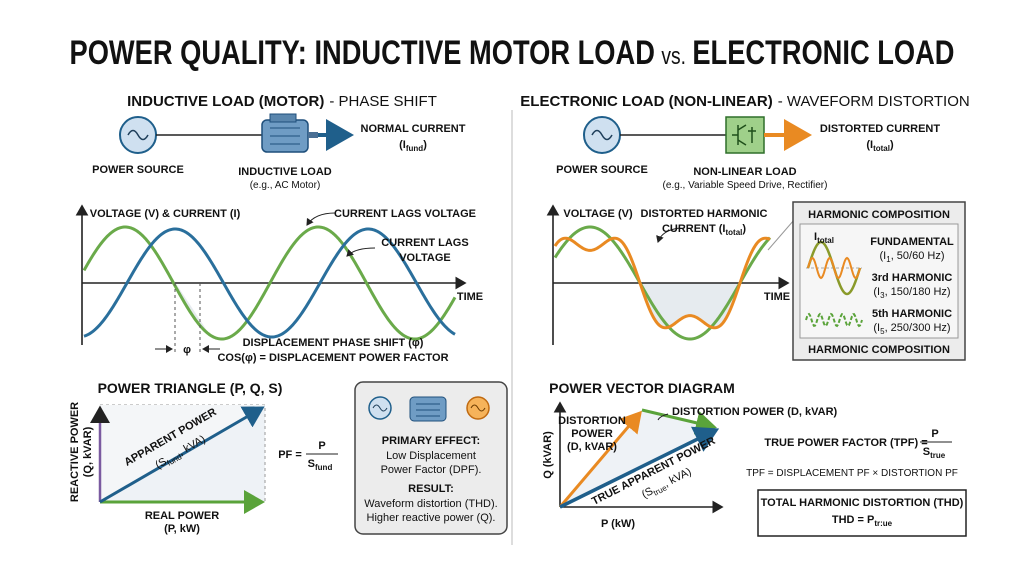 Image resolution: width=1024 pixels, height=576 pixels. What do you see at coordinates (912, 242) in the screenshot?
I see `harmonic-name: FUNDAMENTAL` at bounding box center [912, 242].